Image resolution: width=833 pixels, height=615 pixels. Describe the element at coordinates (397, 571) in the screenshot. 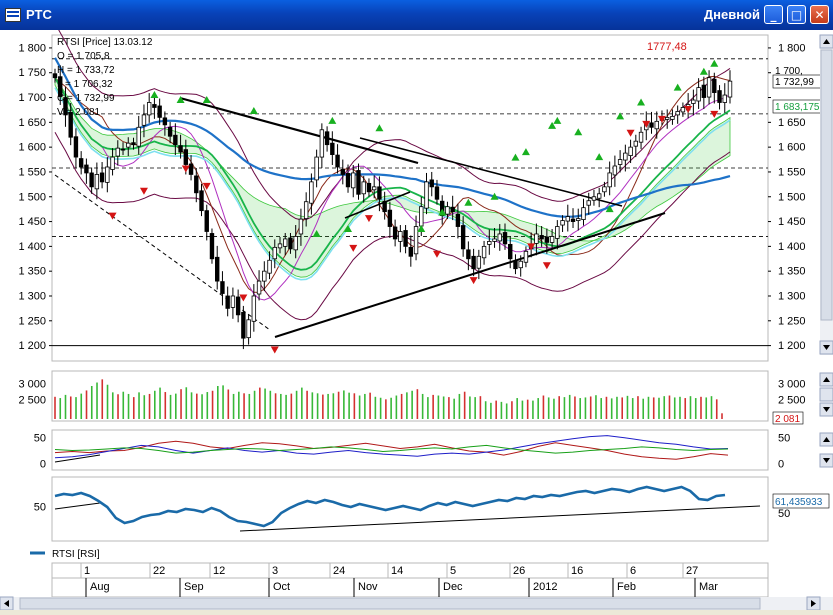

I see `day-label: 14` at that location.